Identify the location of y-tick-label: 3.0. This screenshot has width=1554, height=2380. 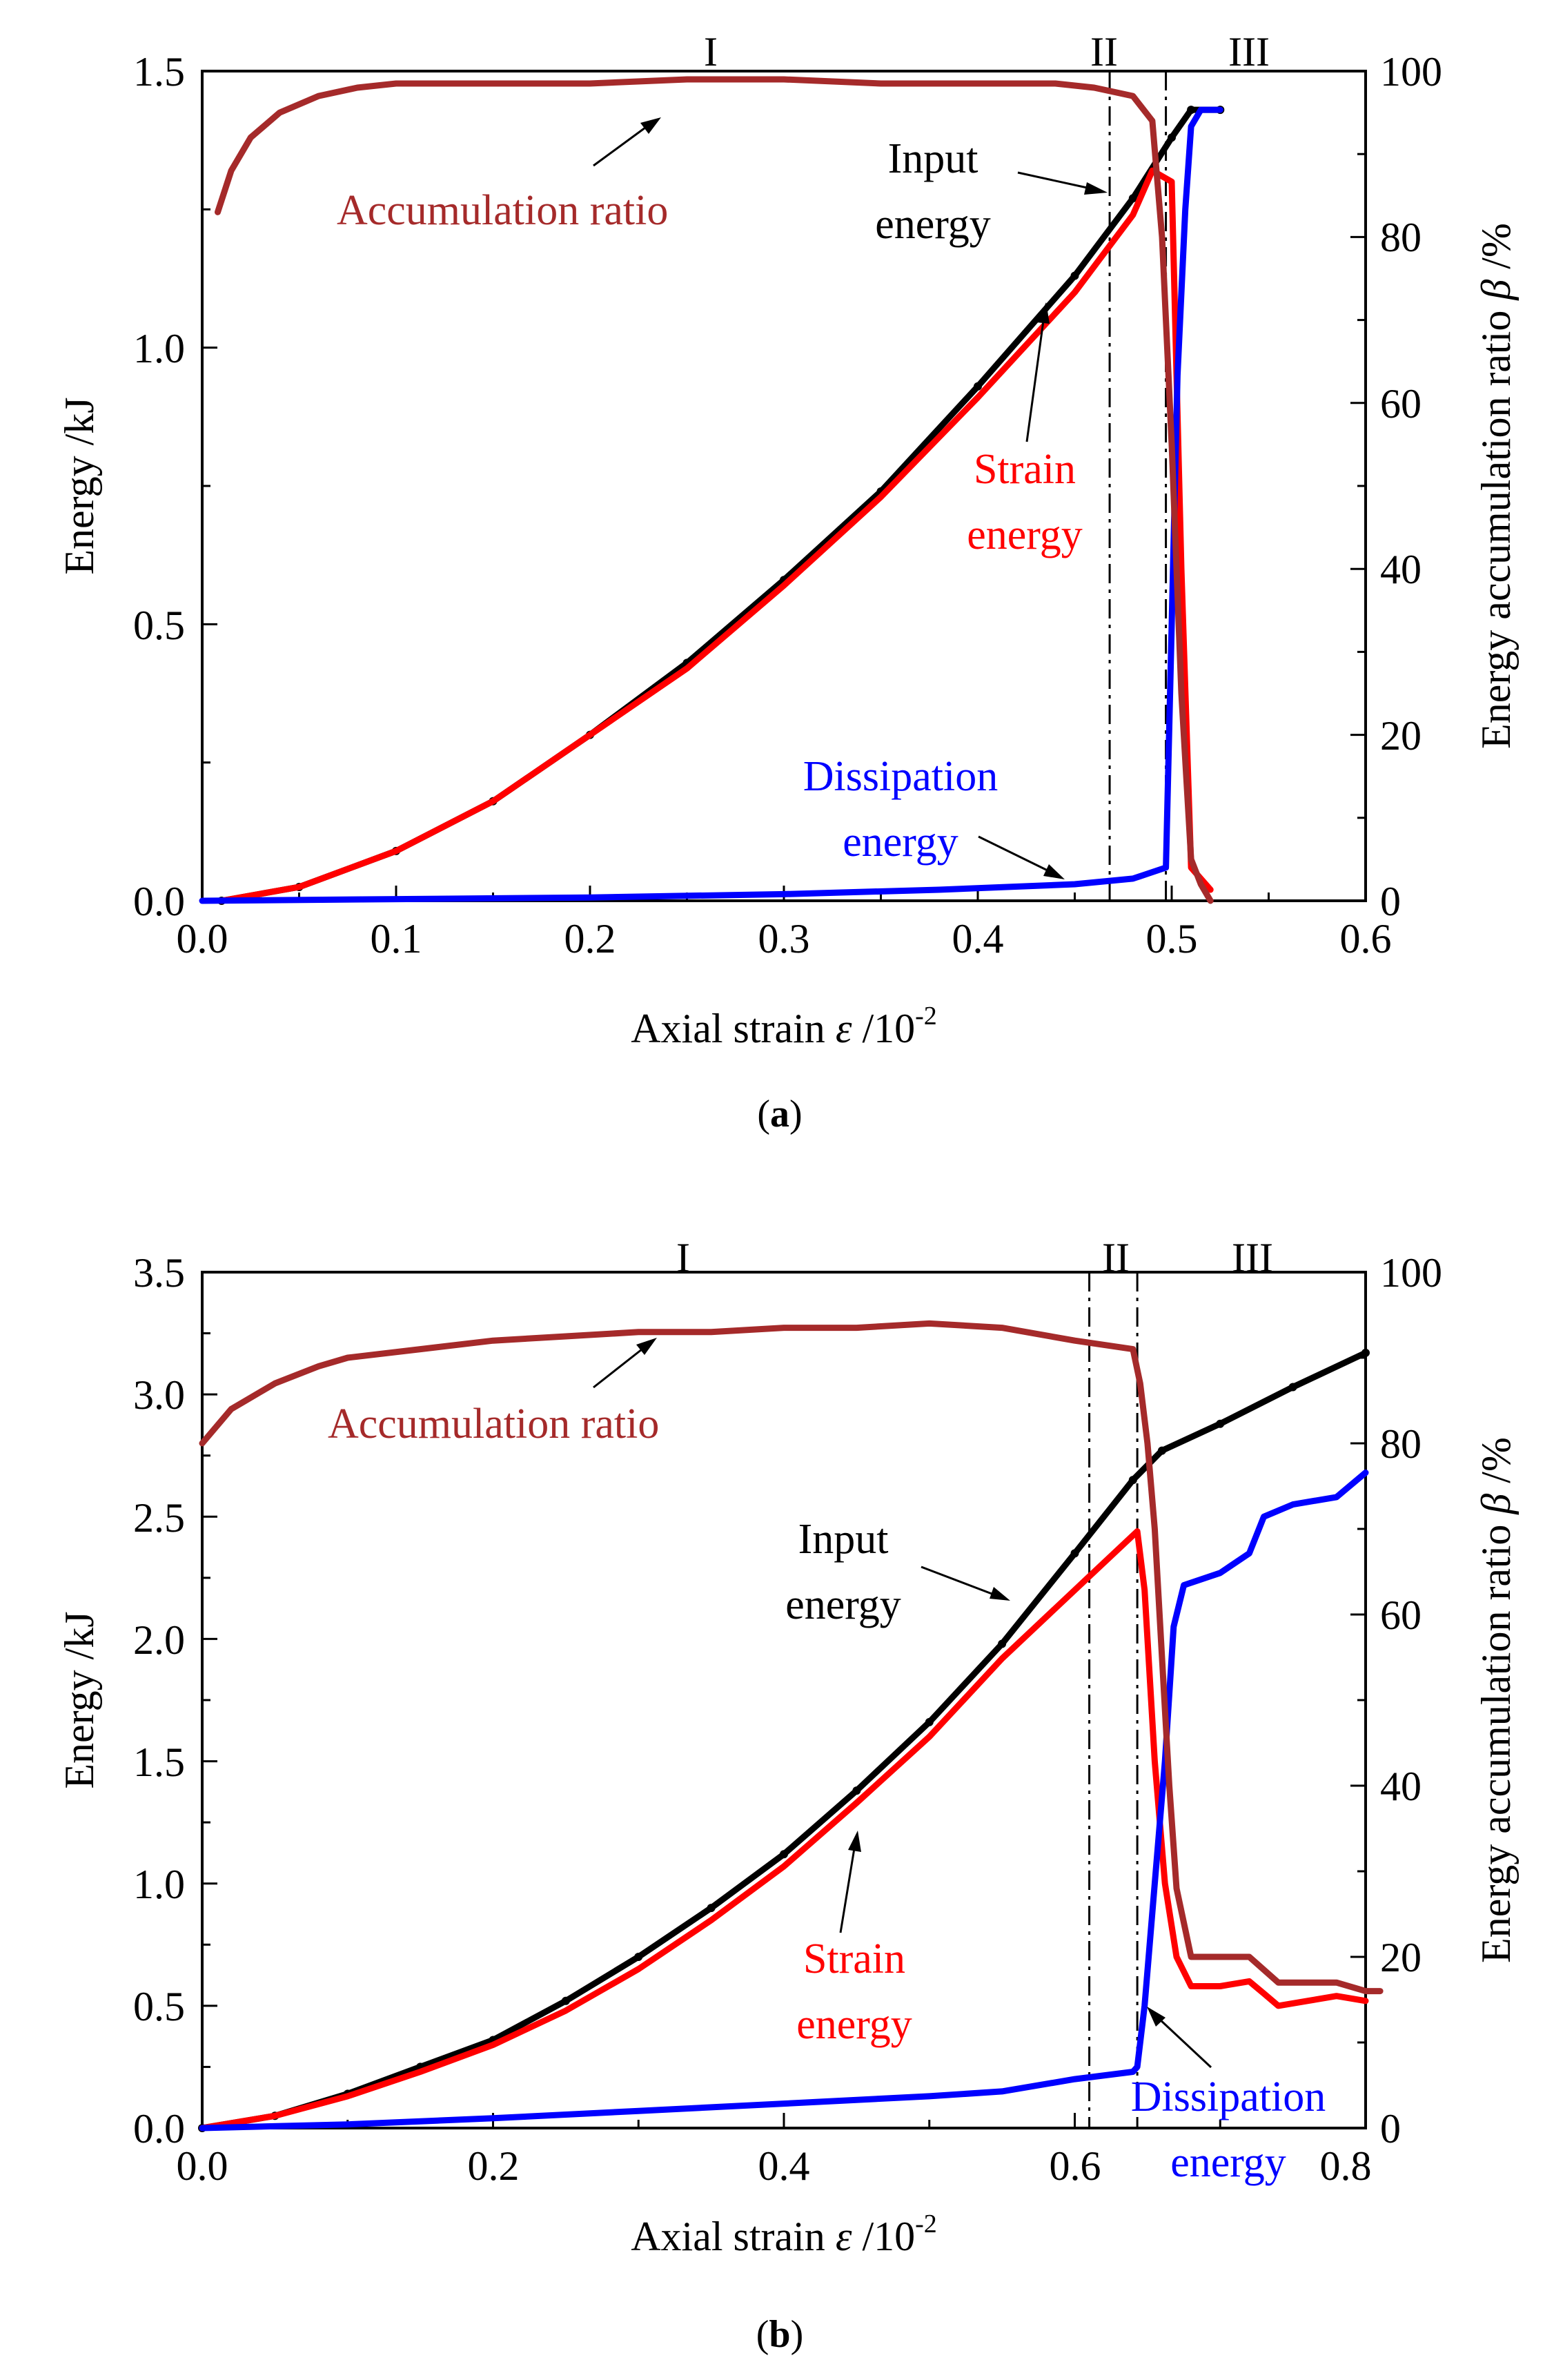
(159, 1395).